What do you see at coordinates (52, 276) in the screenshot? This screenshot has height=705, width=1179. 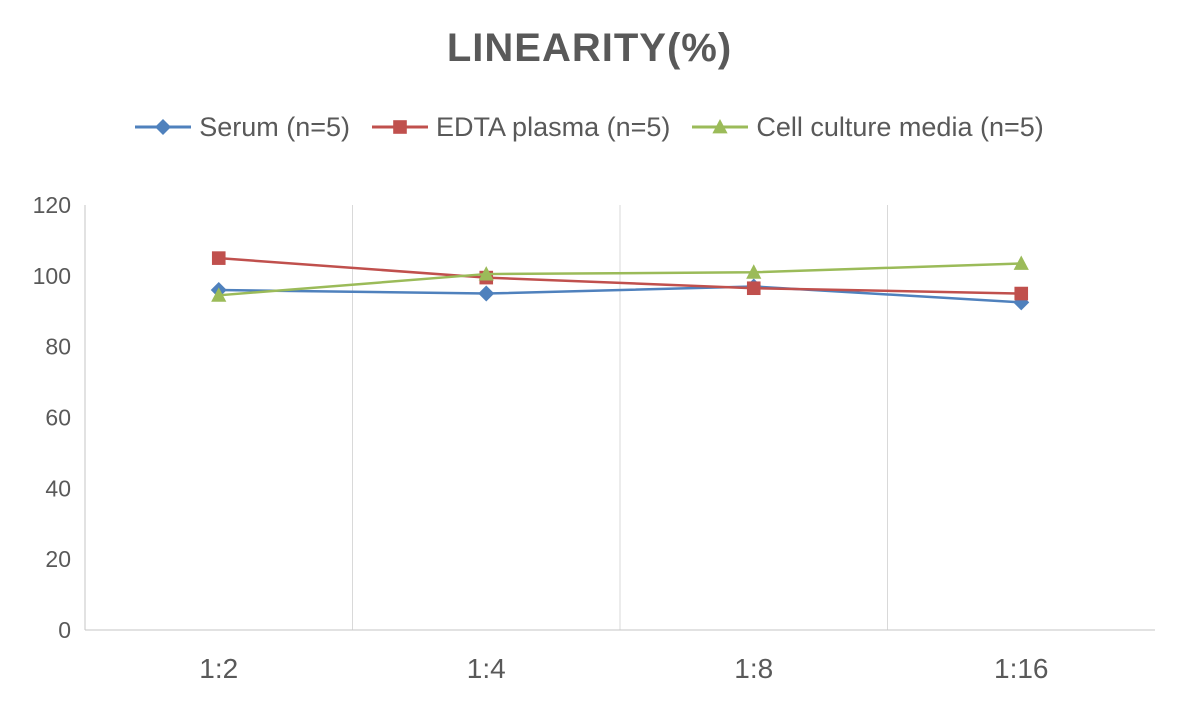 I see `y-tick-label: 100` at bounding box center [52, 276].